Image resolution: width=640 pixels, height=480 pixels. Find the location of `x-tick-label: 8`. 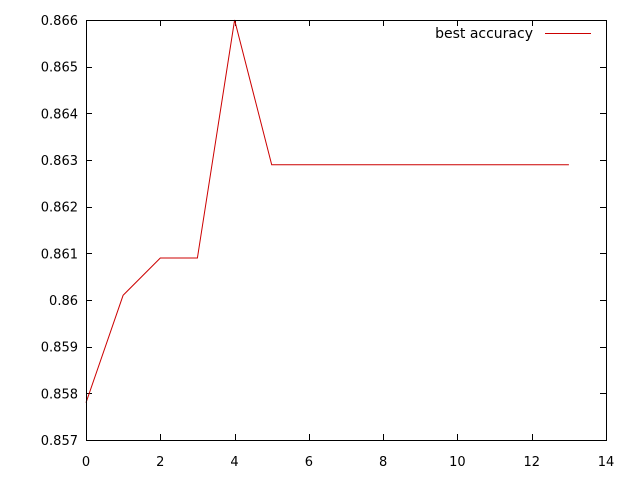

x-tick-label: 8 is located at coordinates (383, 462).